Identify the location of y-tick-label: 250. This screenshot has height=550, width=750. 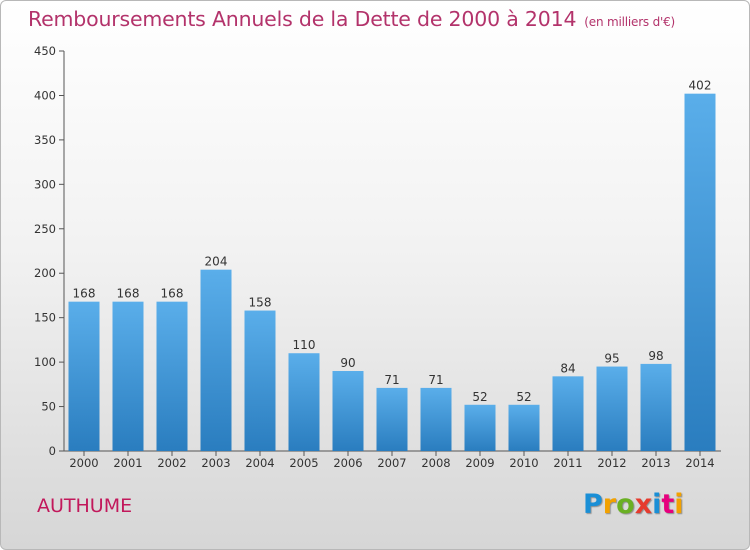
(45, 229).